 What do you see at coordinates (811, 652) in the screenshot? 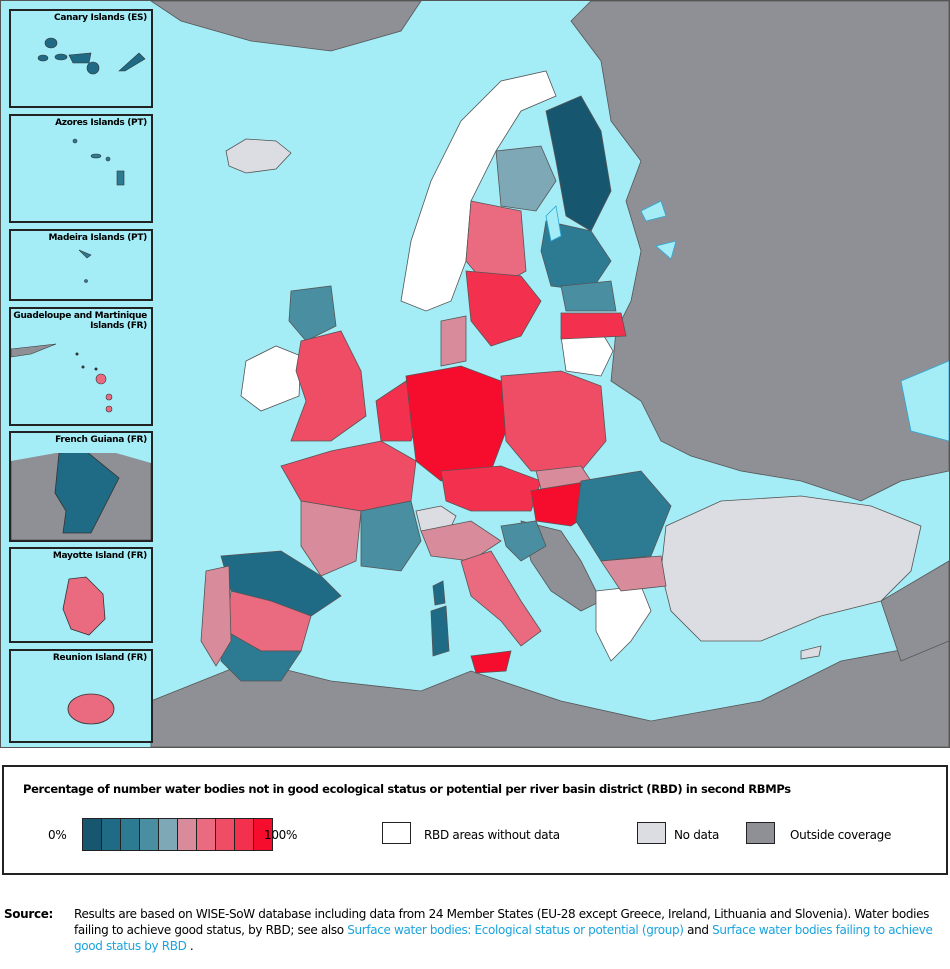
I see `cyprus` at bounding box center [811, 652].